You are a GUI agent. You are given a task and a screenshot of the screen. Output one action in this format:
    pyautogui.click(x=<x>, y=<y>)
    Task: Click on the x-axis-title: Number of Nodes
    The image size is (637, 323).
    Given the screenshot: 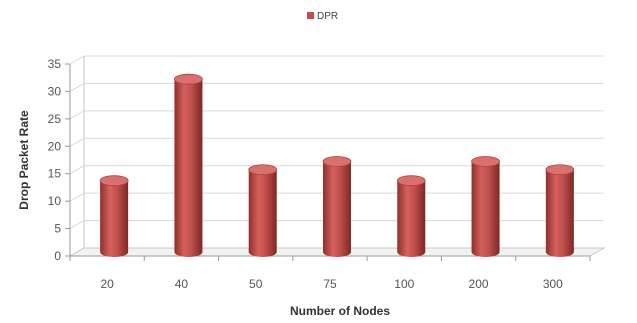 What is the action you would take?
    pyautogui.click(x=340, y=311)
    